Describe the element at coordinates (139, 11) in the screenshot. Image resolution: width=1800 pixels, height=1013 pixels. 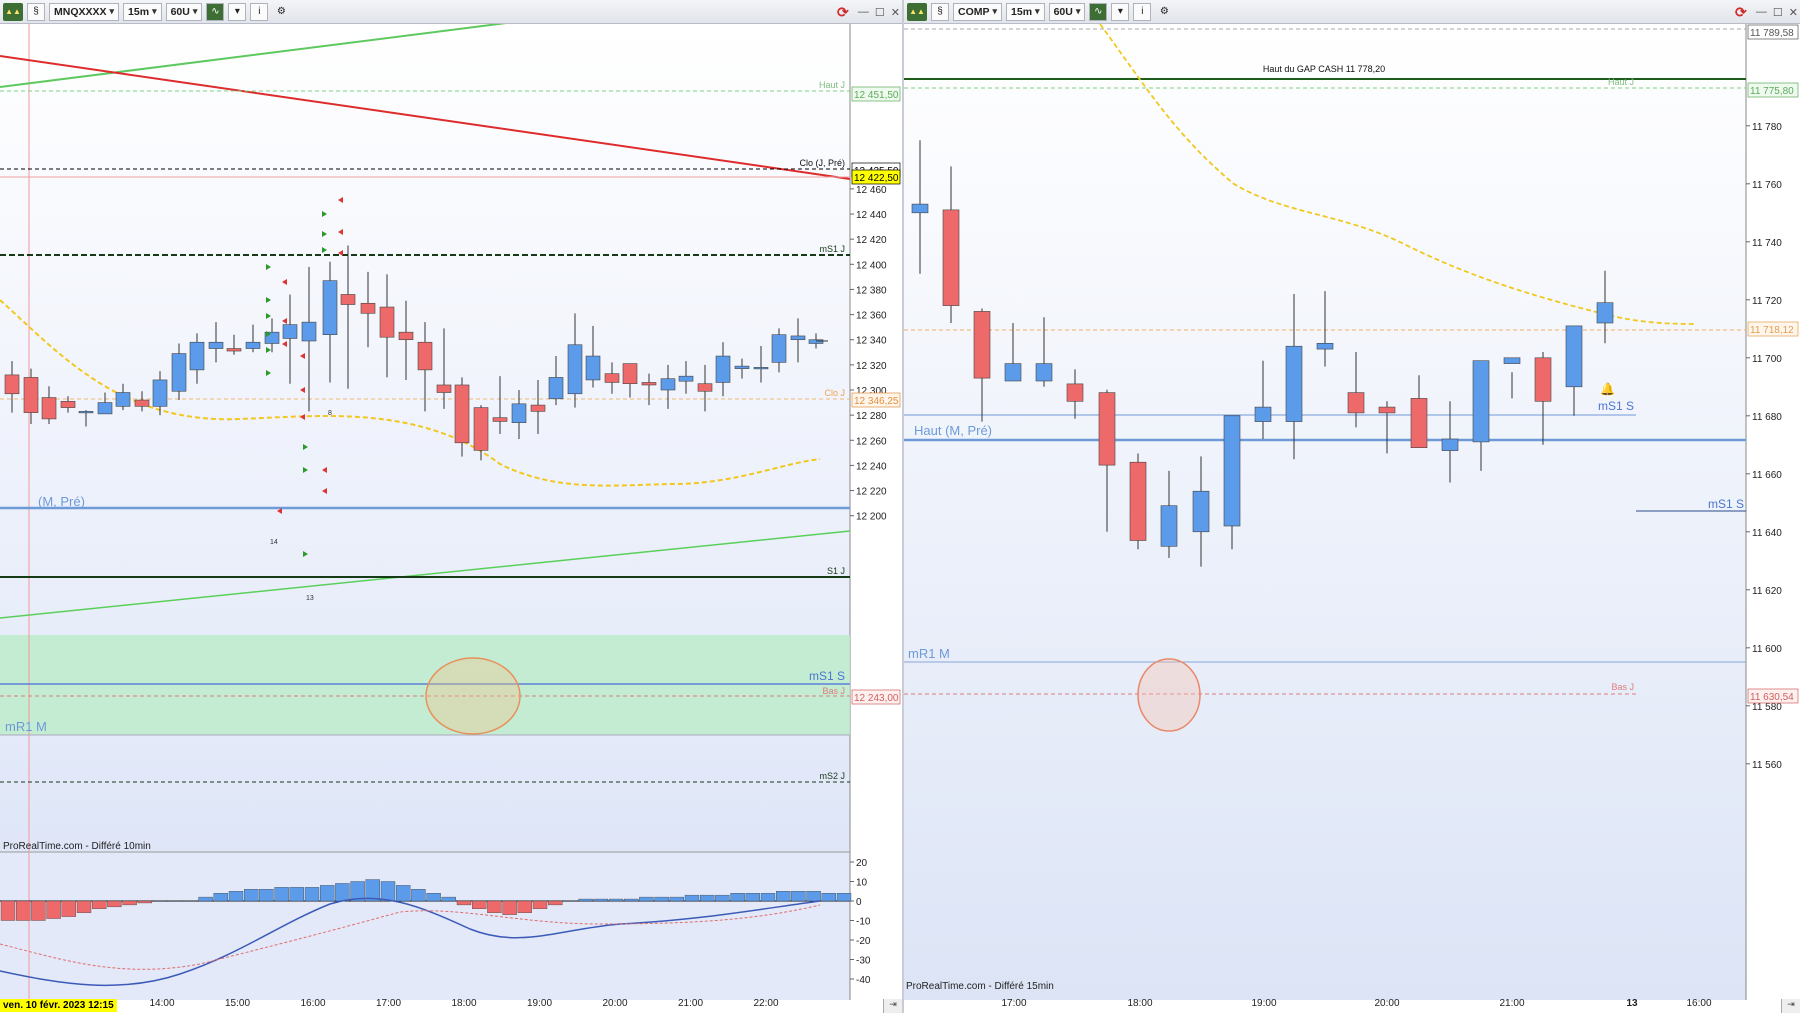
I see `interval-label: 15m` at that location.